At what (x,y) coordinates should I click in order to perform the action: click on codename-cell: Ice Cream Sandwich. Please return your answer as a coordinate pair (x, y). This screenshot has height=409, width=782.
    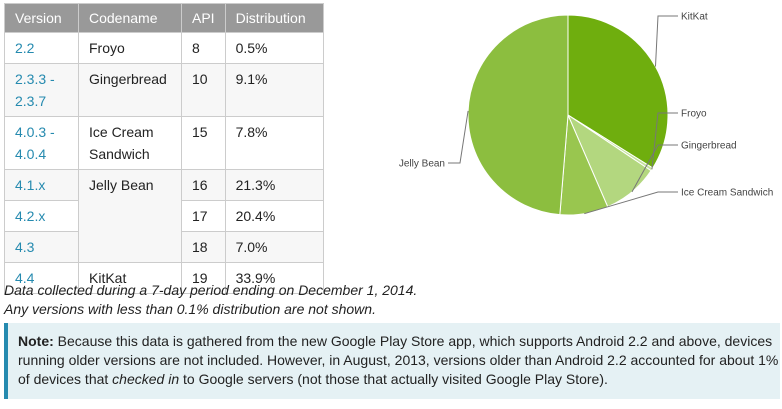
    Looking at the image, I should click on (130, 143).